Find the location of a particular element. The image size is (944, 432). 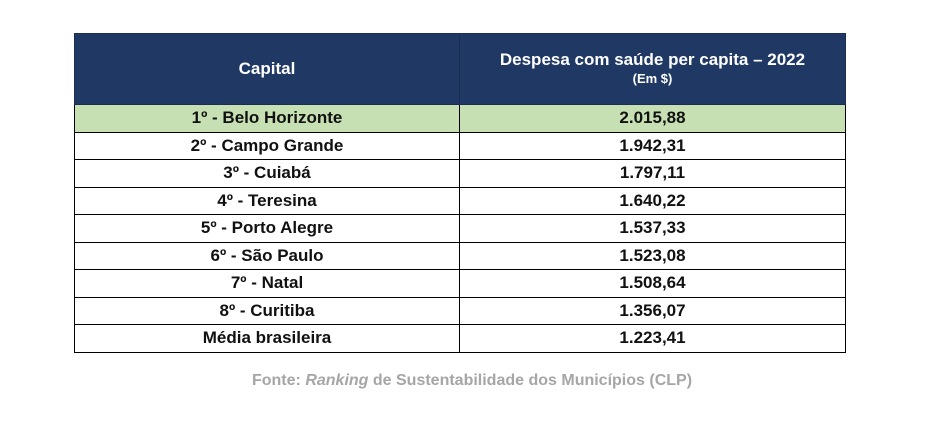

cell-value: 1.223,41 is located at coordinates (652, 338).